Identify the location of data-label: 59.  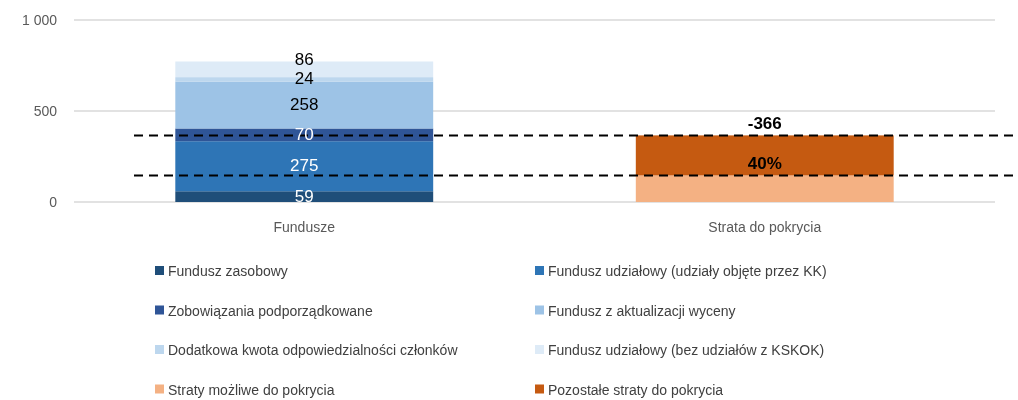
(304, 196).